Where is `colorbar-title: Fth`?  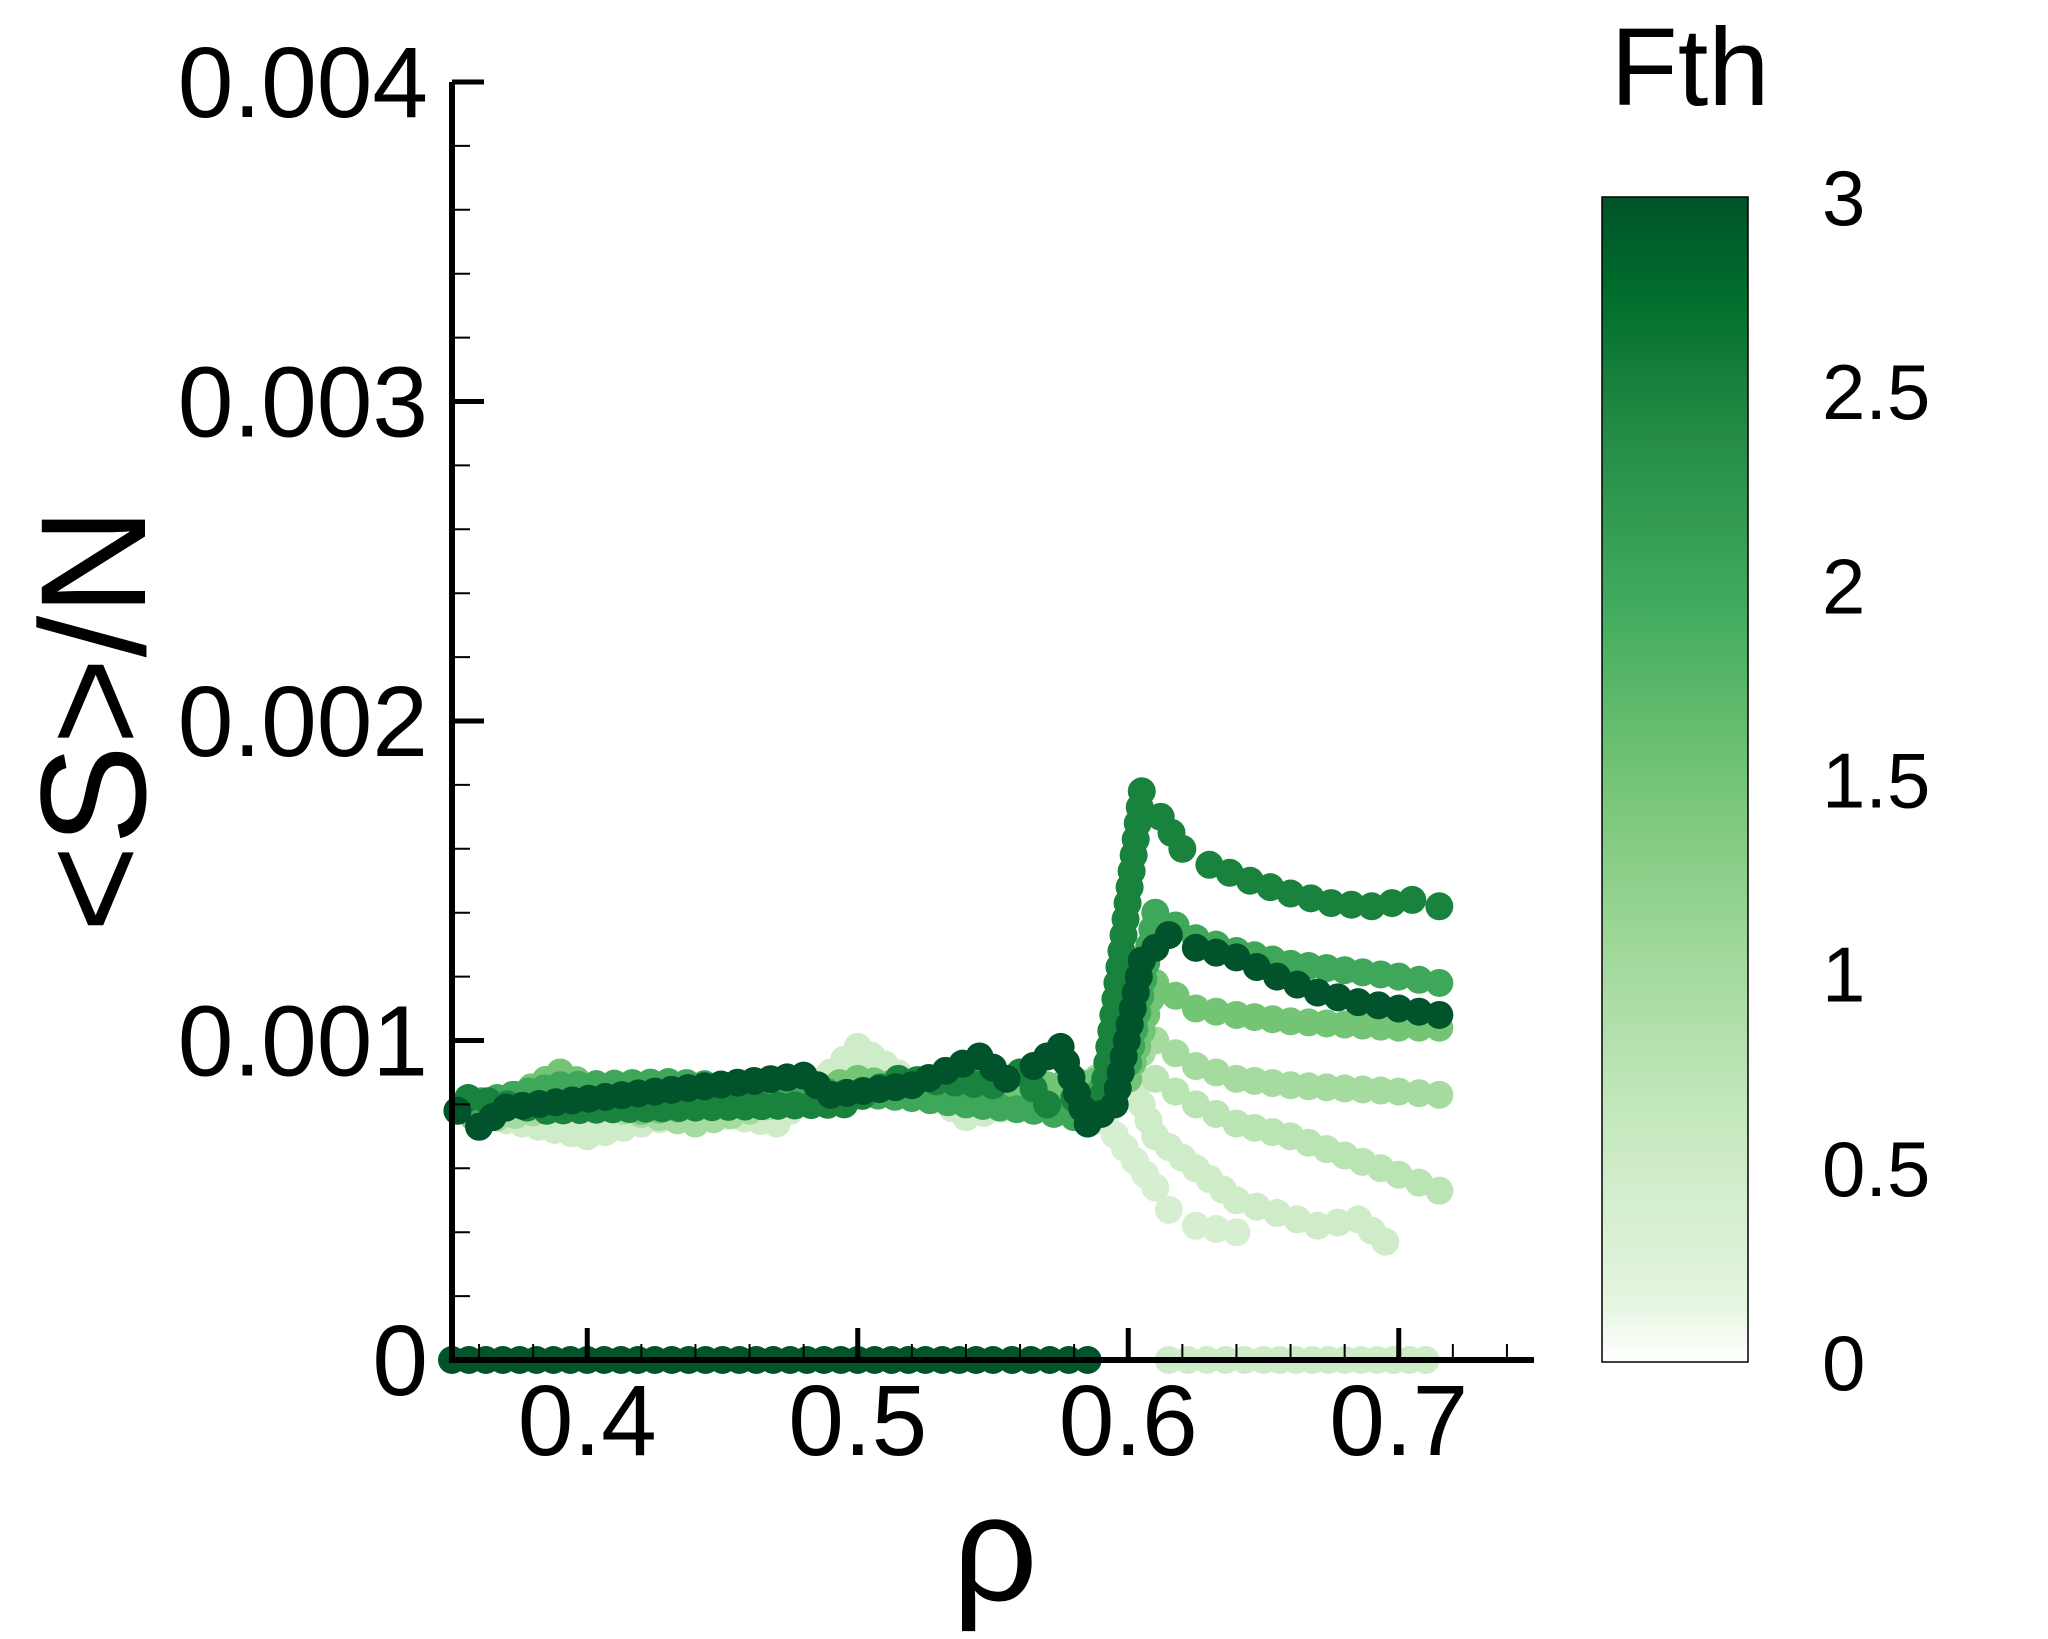 colorbar-title: Fth is located at coordinates (1690, 67).